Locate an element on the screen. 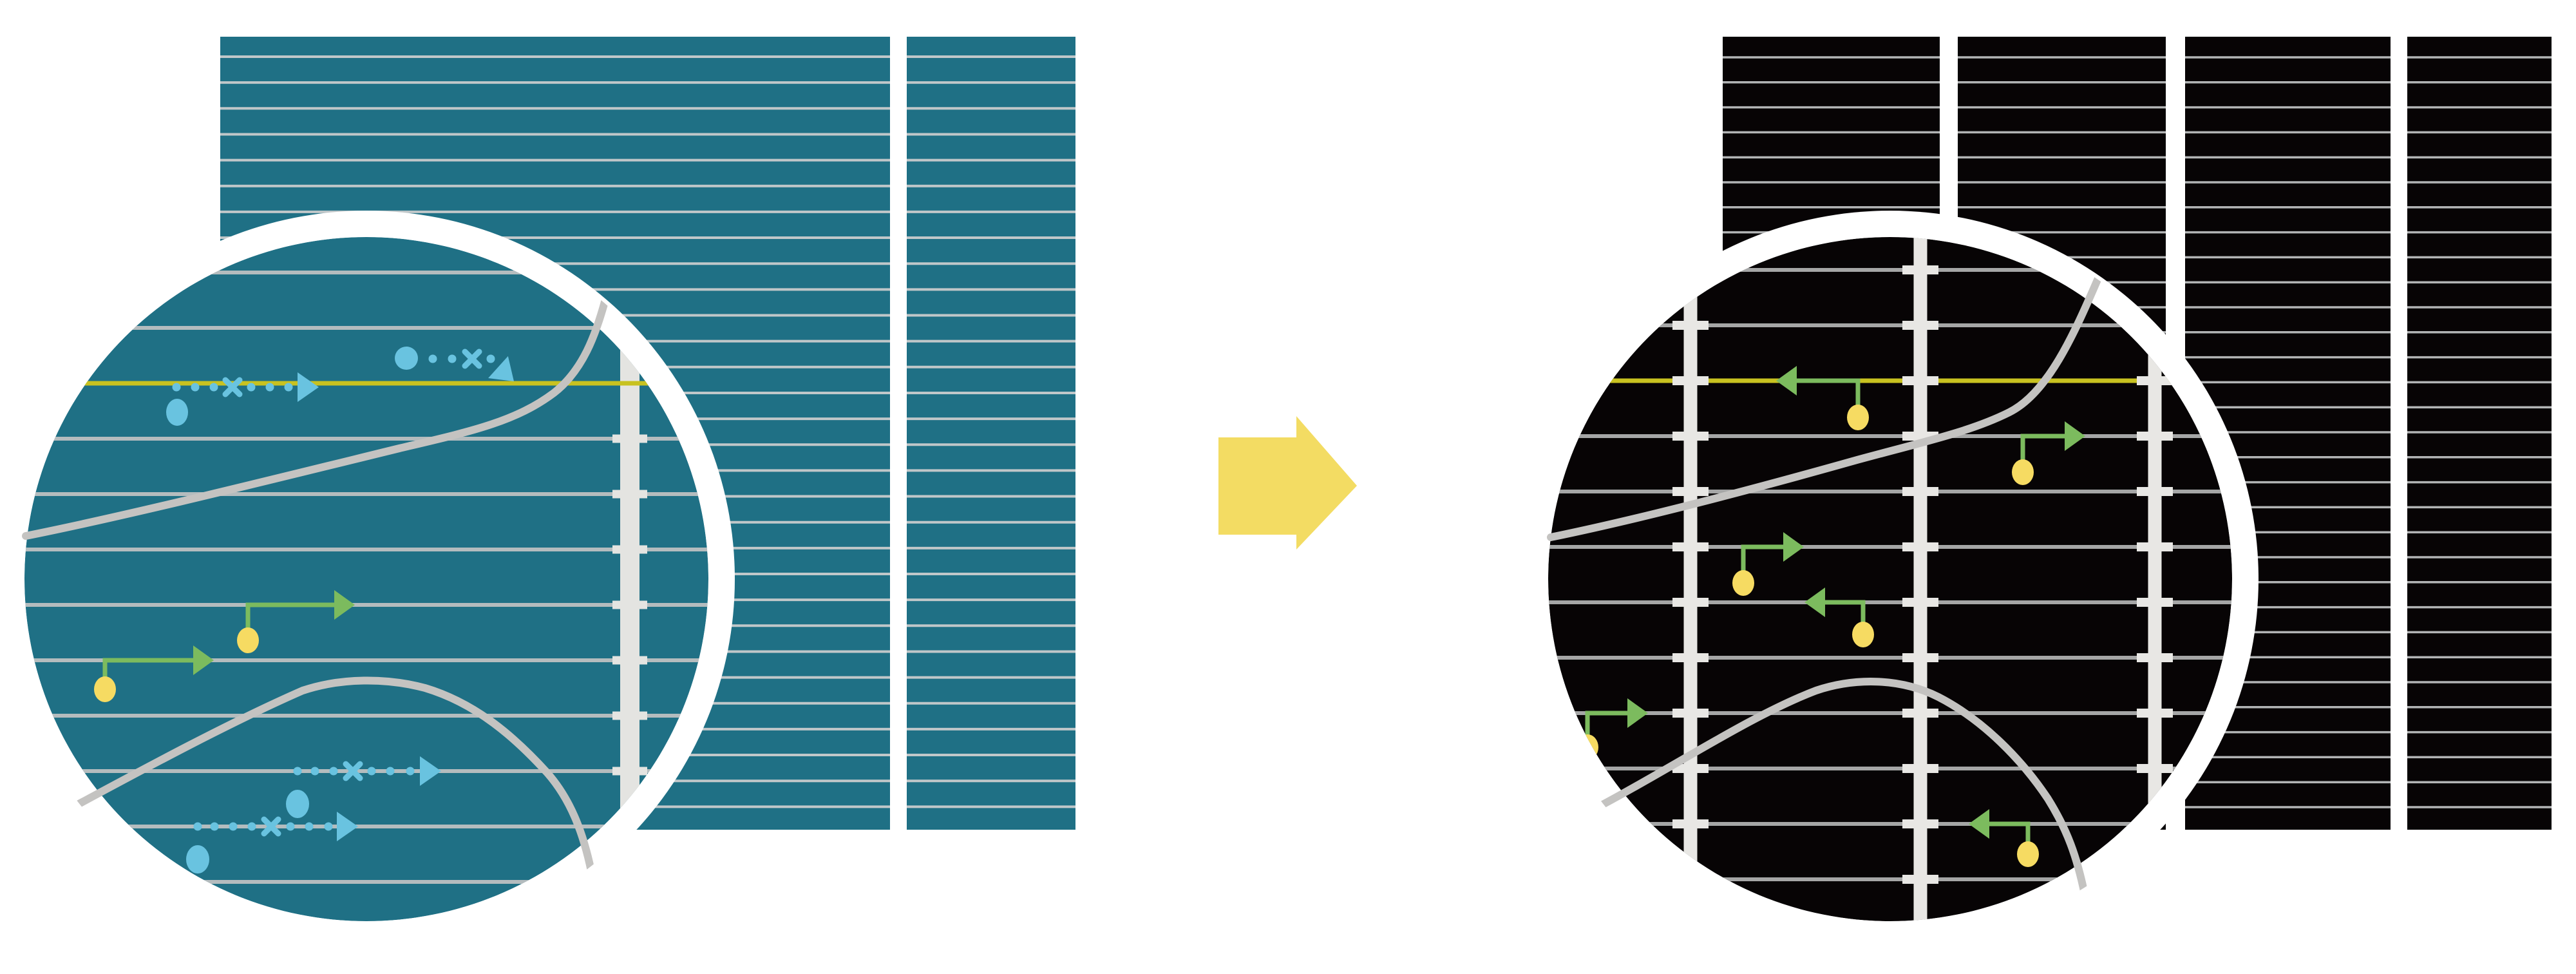 The image size is (2576, 974). left-grain-boundary-curves is located at coordinates (315, 585).